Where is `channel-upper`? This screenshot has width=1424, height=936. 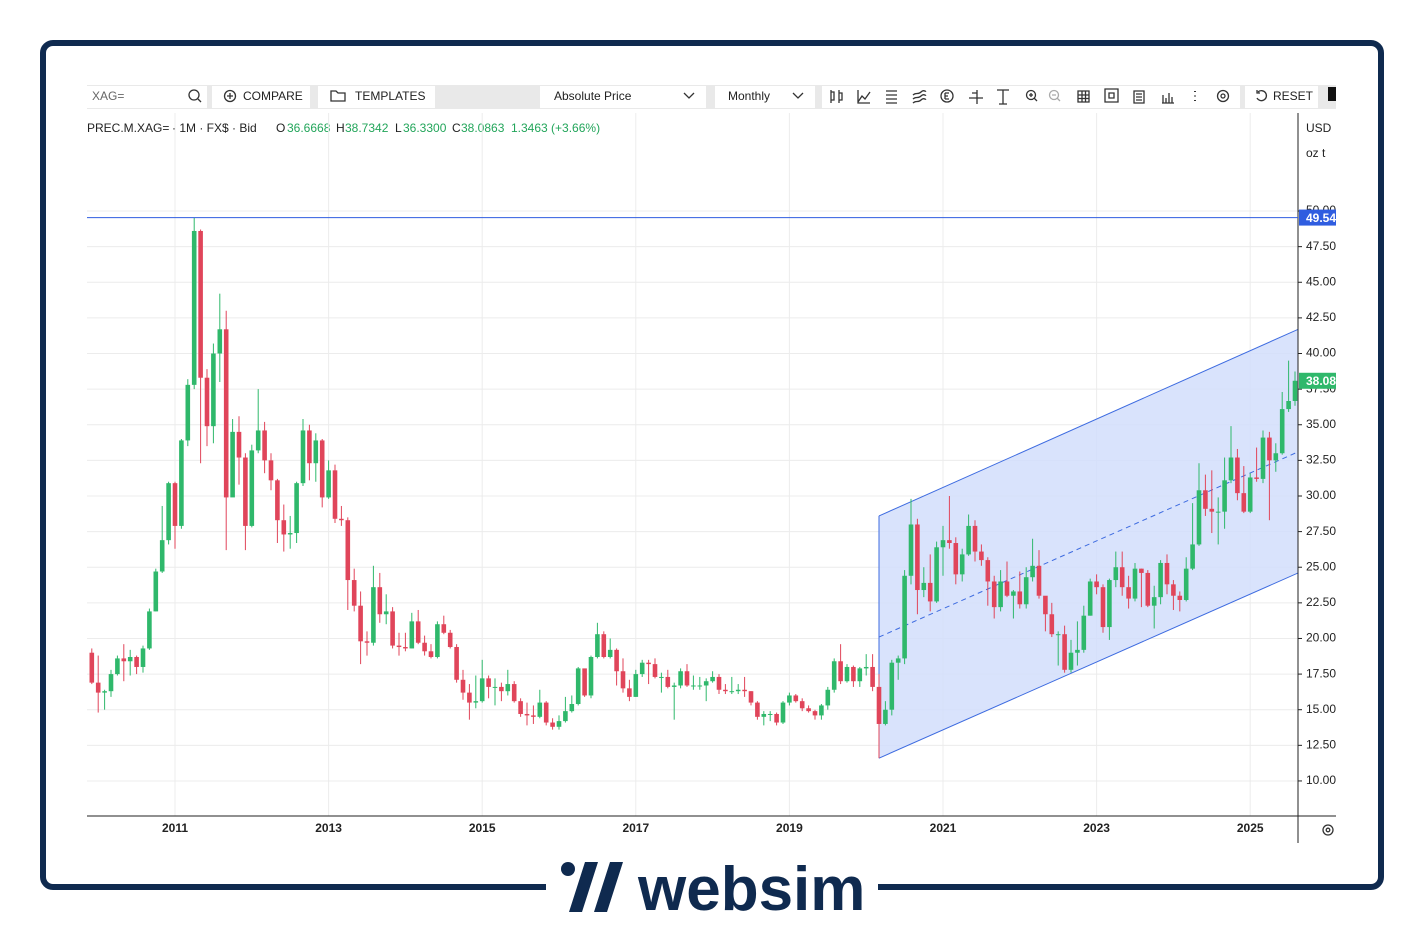 channel-upper is located at coordinates (1088, 422).